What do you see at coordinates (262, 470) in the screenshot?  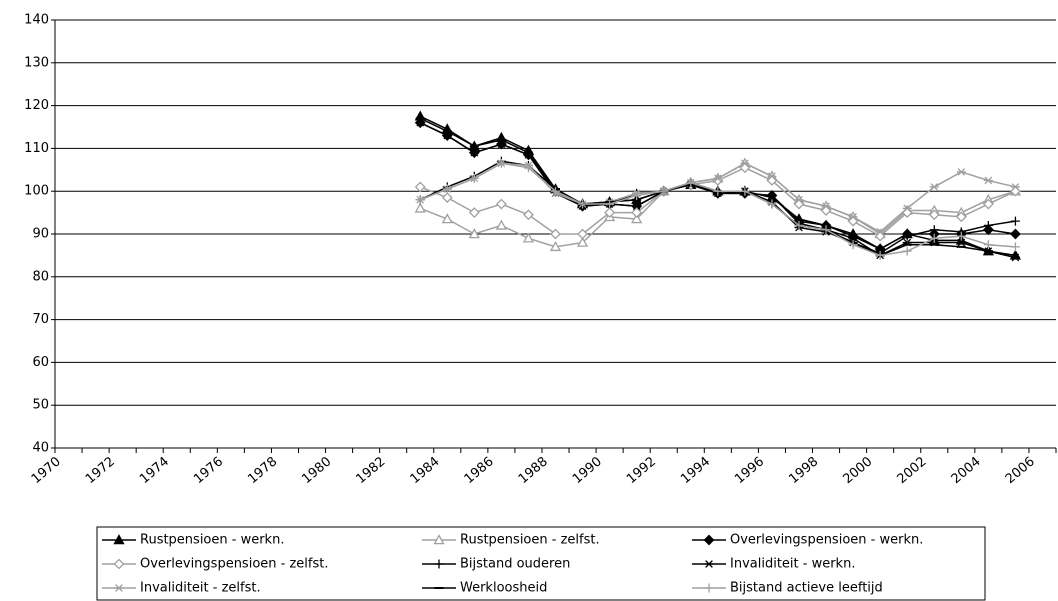 I see `x-tick-label: 1978` at bounding box center [262, 470].